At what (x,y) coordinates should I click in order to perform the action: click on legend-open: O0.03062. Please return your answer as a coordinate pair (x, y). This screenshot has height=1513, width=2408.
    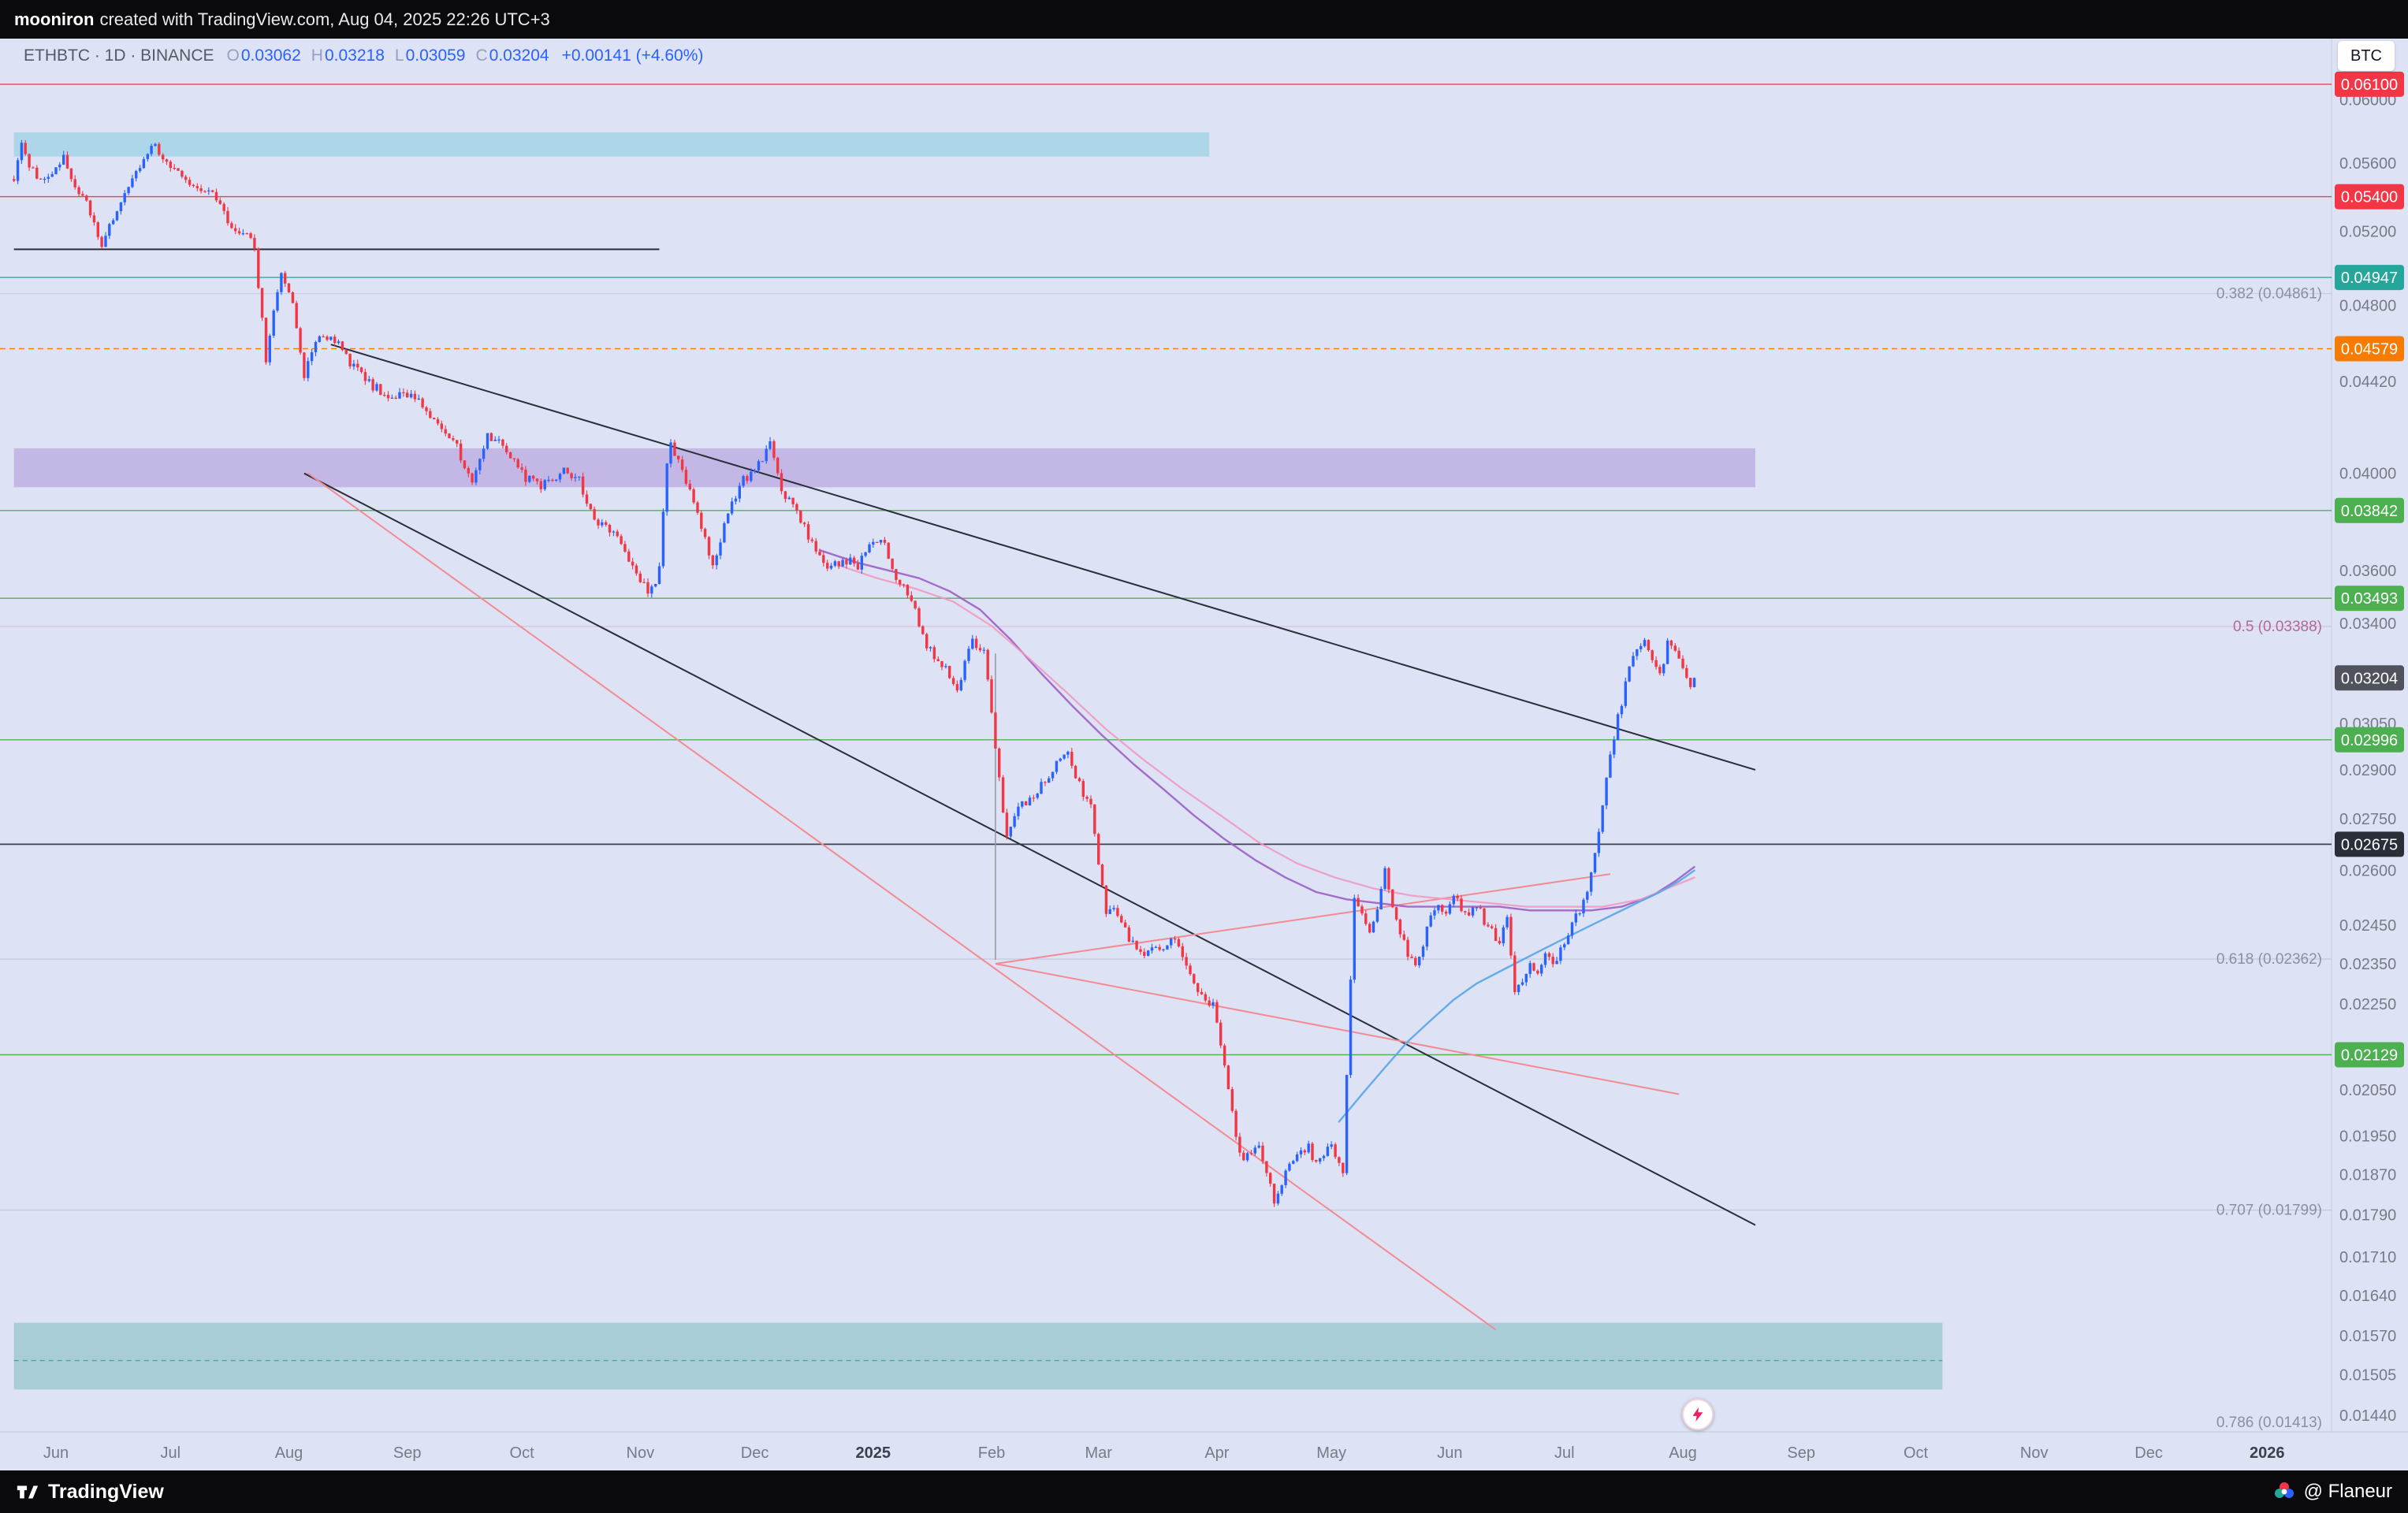
    Looking at the image, I should click on (263, 55).